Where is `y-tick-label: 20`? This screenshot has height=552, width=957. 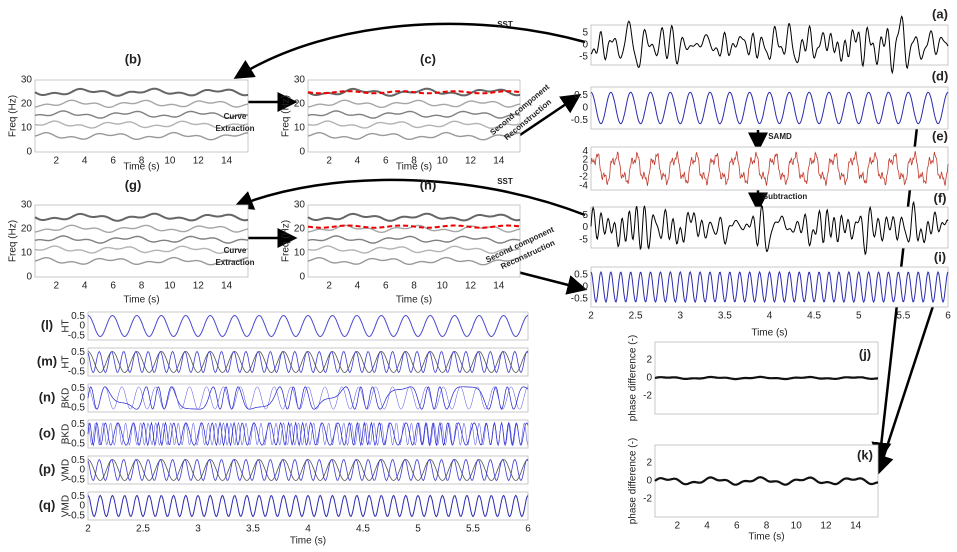 y-tick-label: 20 is located at coordinates (27, 229).